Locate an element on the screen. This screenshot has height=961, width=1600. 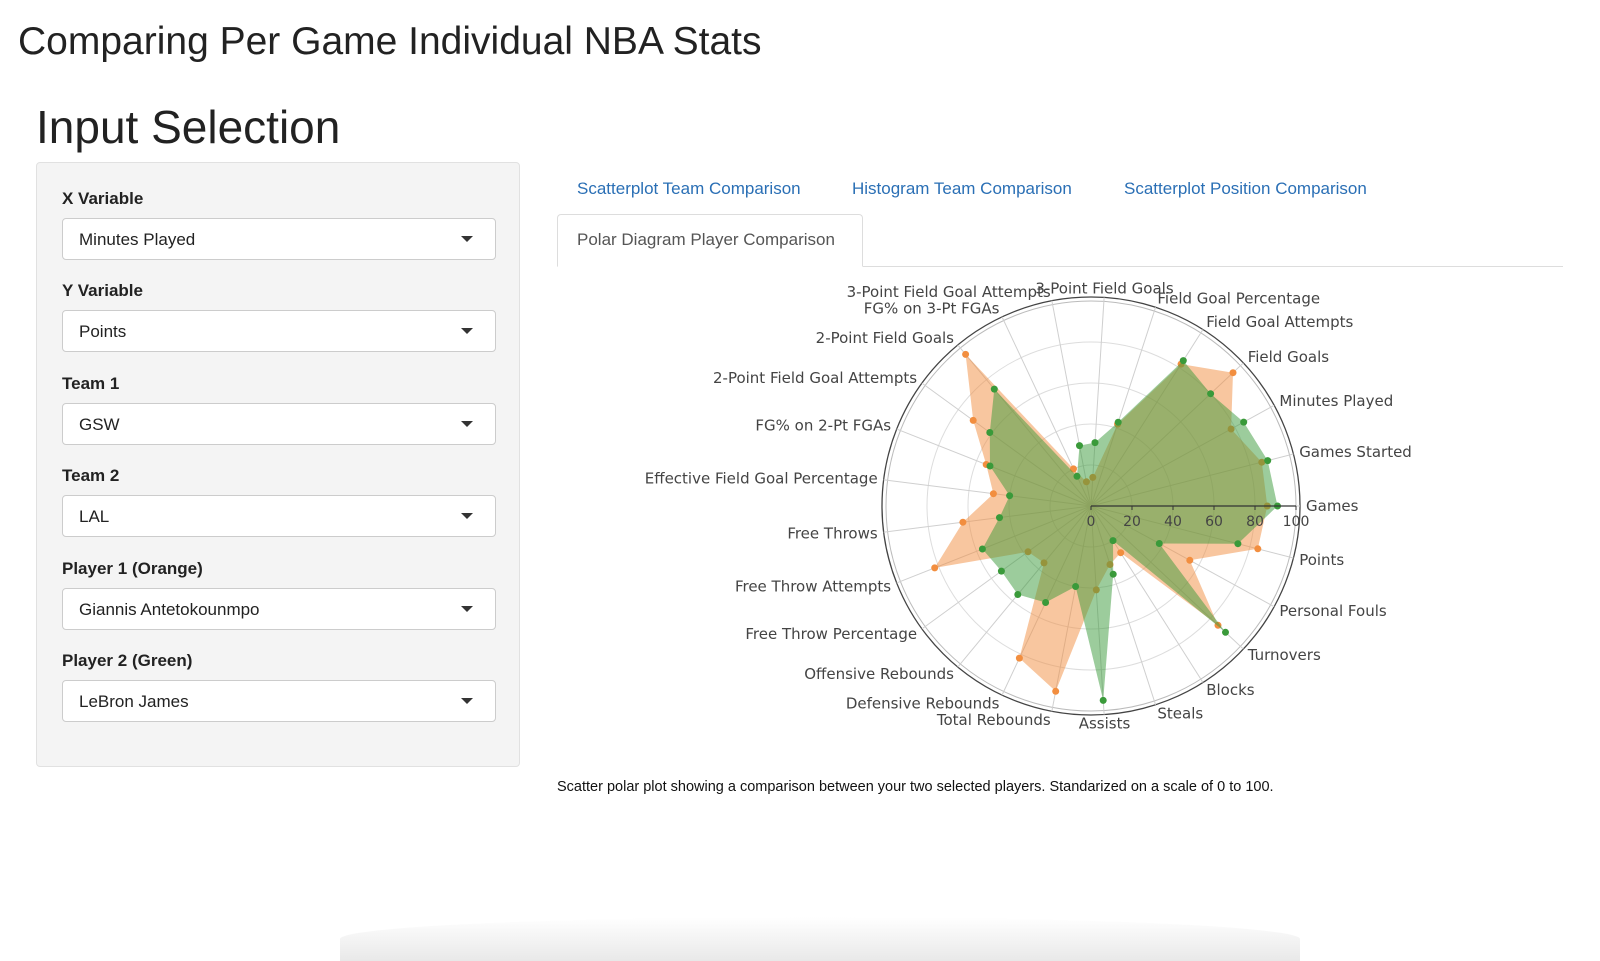
tab-scatterplot-position-comparison: Scatterplot Position Comparison is located at coordinates (1245, 188).